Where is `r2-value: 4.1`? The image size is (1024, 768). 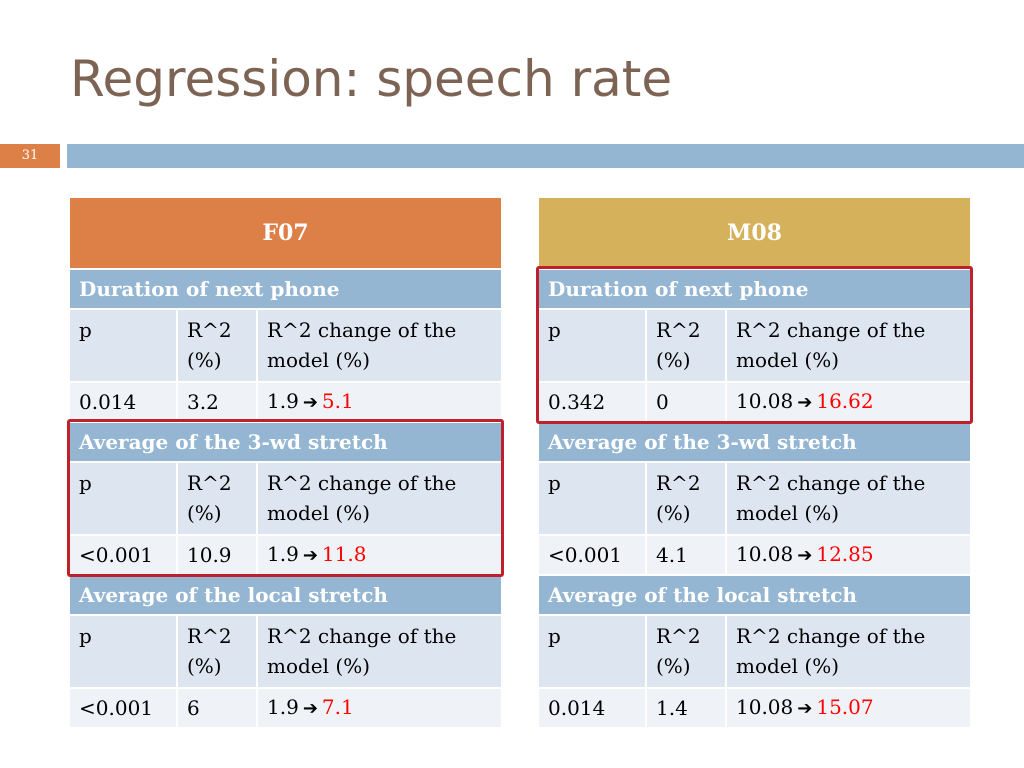
r2-value: 4.1 is located at coordinates (686, 555).